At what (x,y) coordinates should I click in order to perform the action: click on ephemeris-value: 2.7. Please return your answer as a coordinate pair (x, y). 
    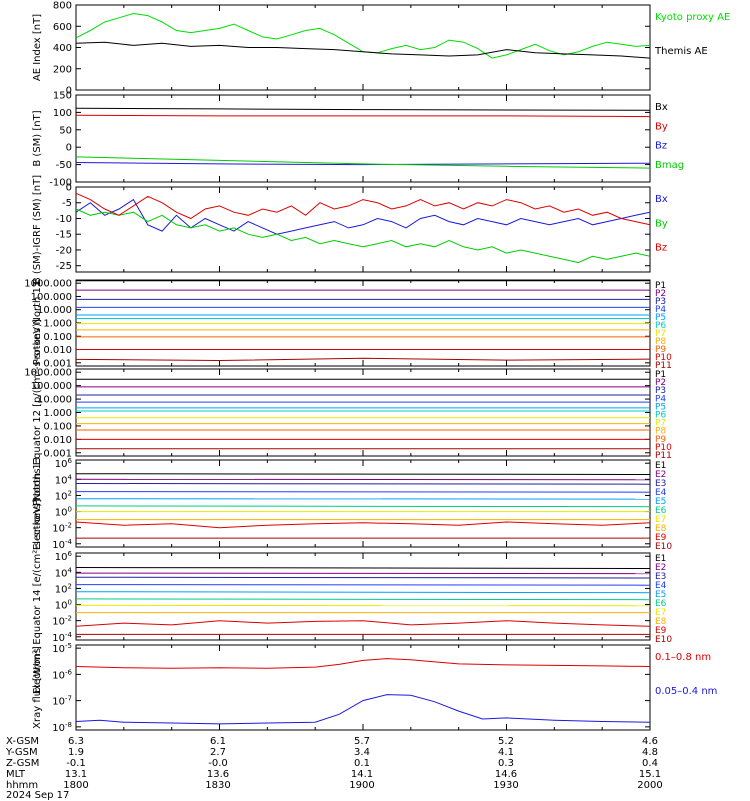
    Looking at the image, I should click on (218, 752).